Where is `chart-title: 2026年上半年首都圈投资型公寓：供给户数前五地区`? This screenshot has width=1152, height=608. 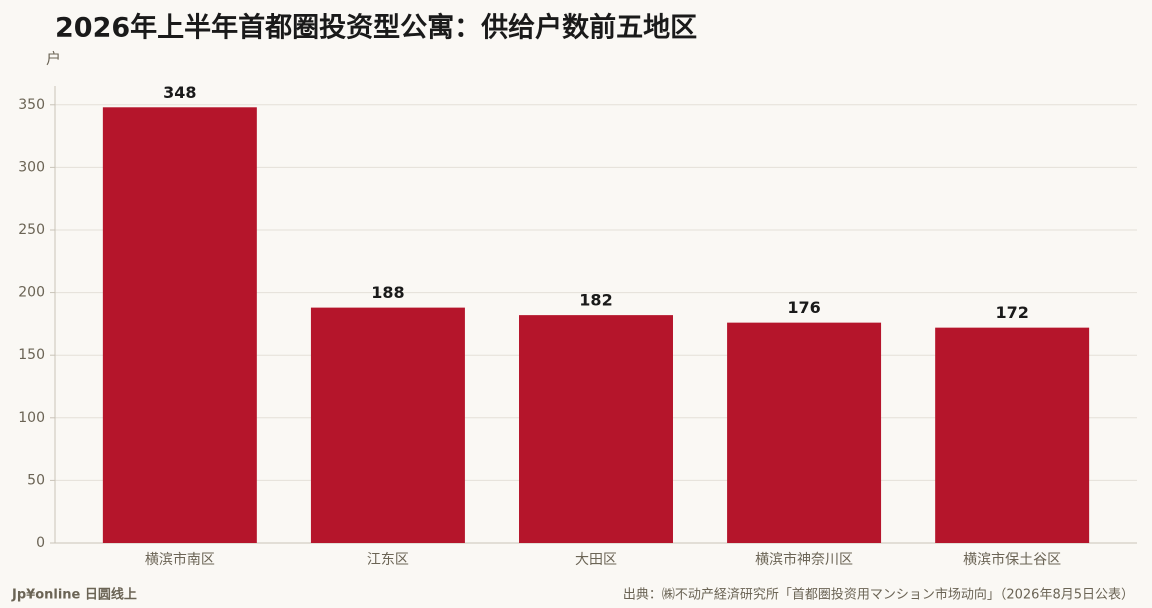
chart-title: 2026年上半年首都圈投资型公寓：供给户数前五地区 is located at coordinates (376, 28).